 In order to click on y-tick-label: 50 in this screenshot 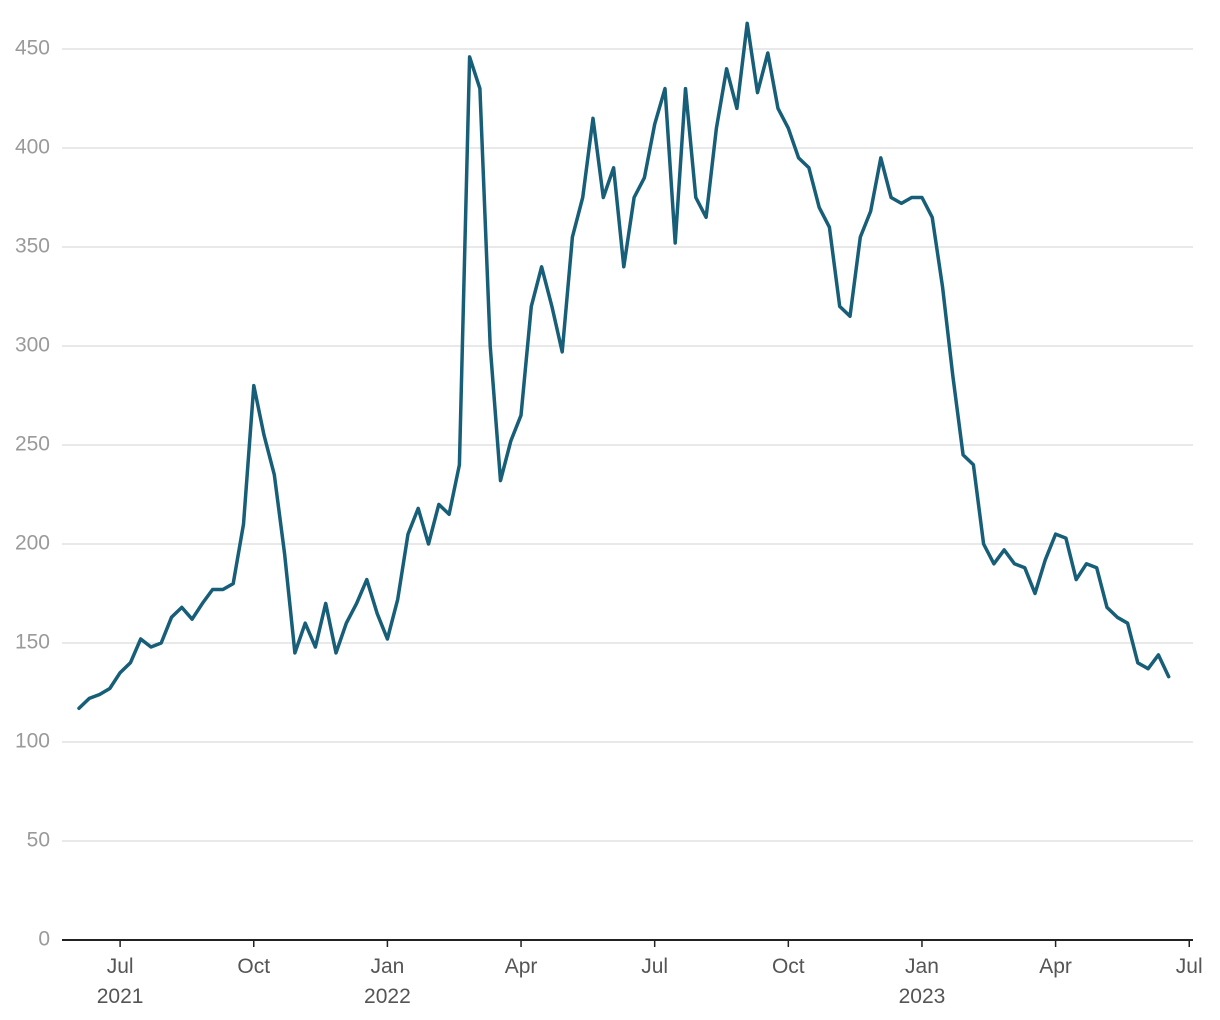, I will do `click(38, 840)`.